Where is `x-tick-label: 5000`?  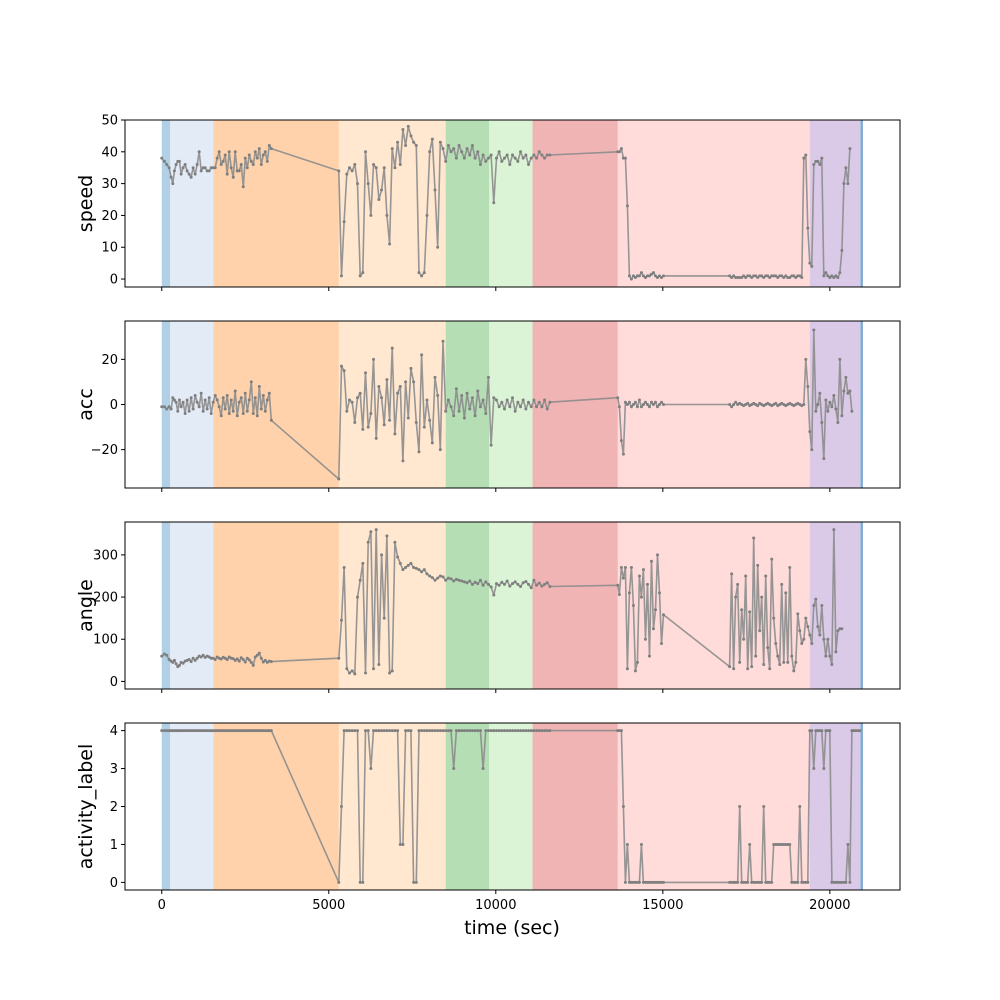 x-tick-label: 5000 is located at coordinates (328, 905).